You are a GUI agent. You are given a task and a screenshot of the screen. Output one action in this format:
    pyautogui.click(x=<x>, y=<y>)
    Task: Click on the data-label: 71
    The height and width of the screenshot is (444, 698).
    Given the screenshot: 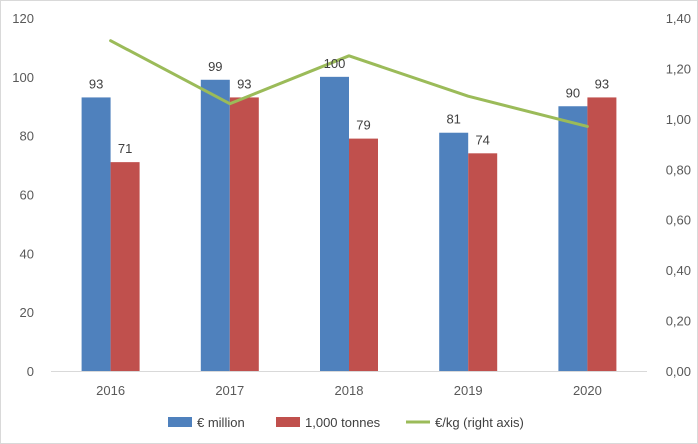 What is the action you would take?
    pyautogui.click(x=125, y=148)
    